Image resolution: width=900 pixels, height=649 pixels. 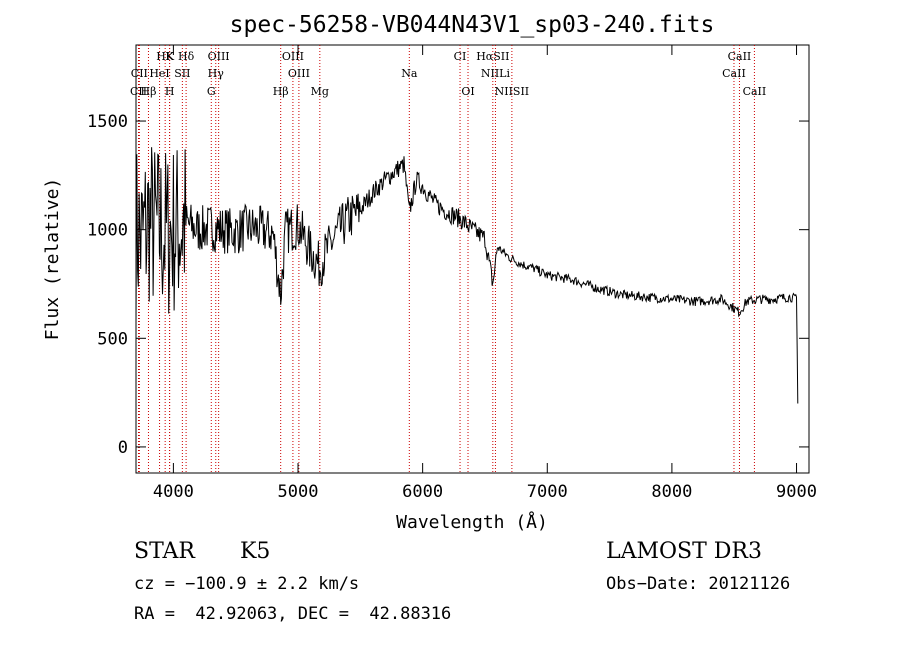 I want to click on line-marker-label: SII, so click(x=182, y=73).